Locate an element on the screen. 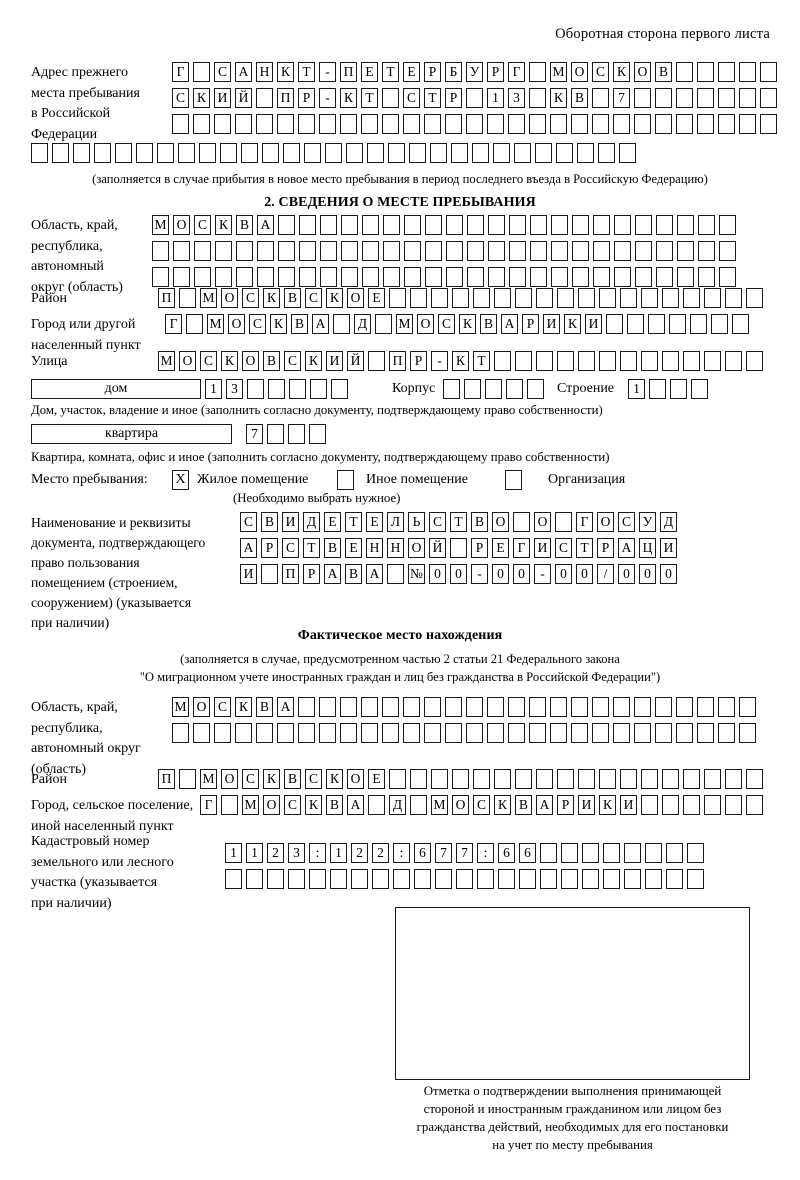  street-cell-9: И is located at coordinates (334, 361).